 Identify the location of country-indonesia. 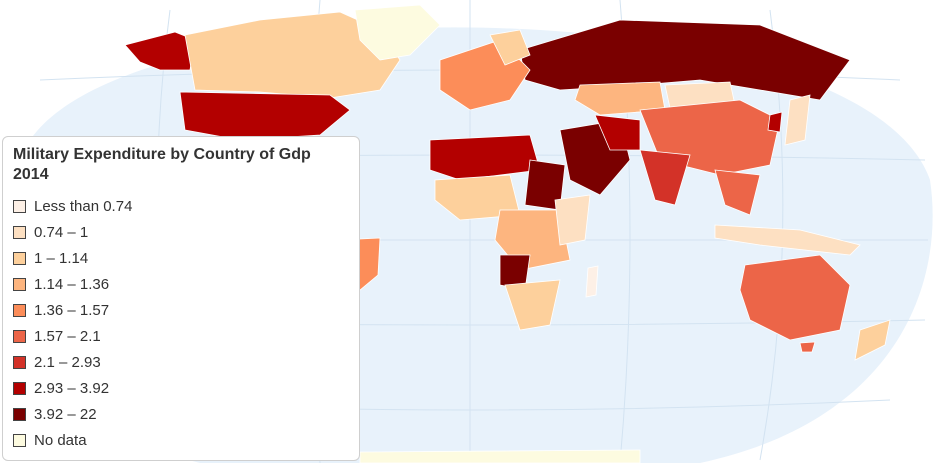
(787, 240).